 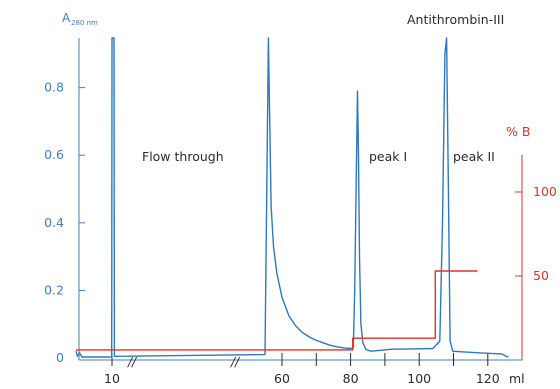 What do you see at coordinates (60, 357) in the screenshot?
I see `left-tick-label: 0` at bounding box center [60, 357].